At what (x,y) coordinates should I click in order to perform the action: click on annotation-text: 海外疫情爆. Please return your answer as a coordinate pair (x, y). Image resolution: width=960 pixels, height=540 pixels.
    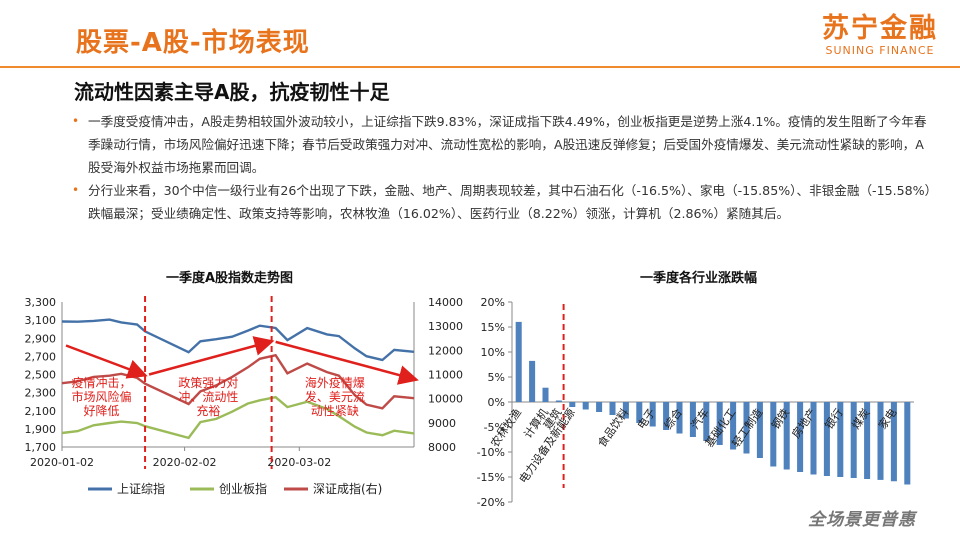
    Looking at the image, I should click on (335, 382).